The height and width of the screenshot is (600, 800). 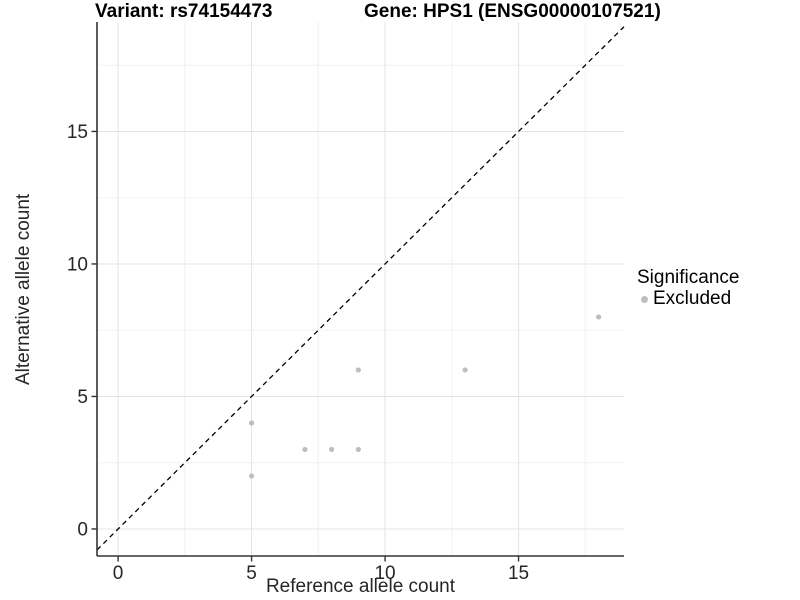 What do you see at coordinates (360, 586) in the screenshot?
I see `x-axis-title: Reference allele count` at bounding box center [360, 586].